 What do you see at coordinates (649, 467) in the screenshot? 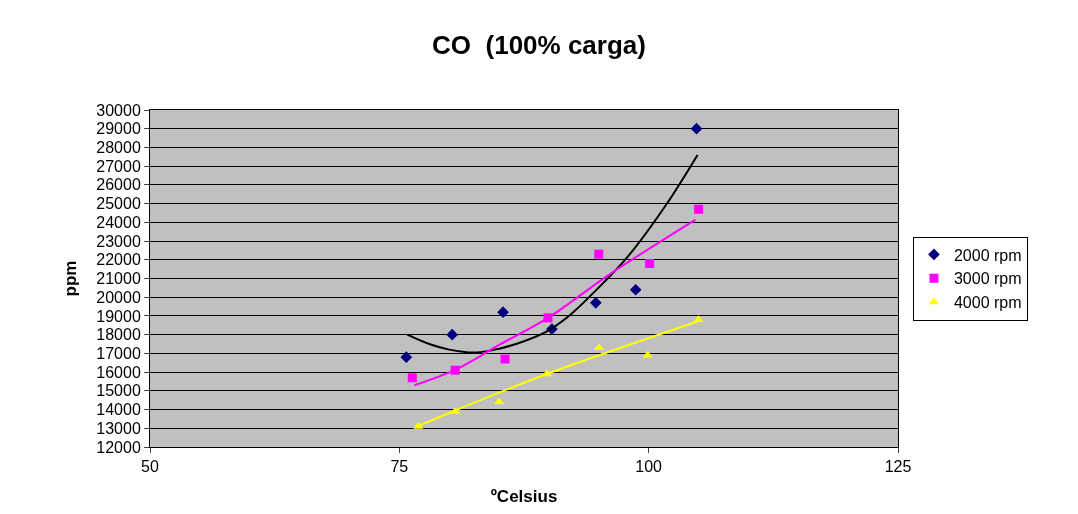
I see `x-tick-label: 100` at bounding box center [649, 467].